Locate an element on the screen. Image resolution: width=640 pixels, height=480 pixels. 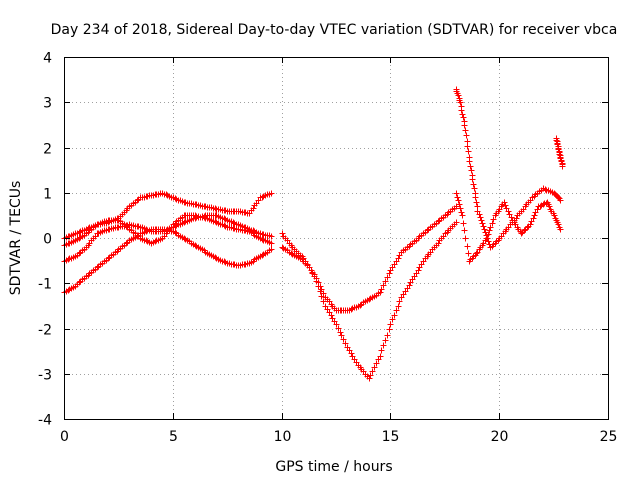
x-tick-label: 0 is located at coordinates (64, 437).